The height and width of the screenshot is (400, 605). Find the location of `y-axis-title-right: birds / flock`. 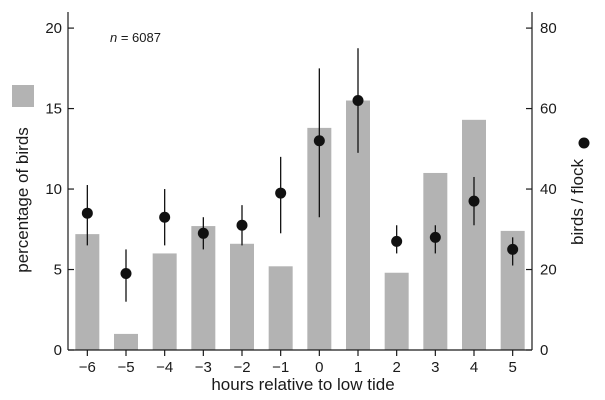

y-axis-title-right: birds / flock is located at coordinates (577, 202).